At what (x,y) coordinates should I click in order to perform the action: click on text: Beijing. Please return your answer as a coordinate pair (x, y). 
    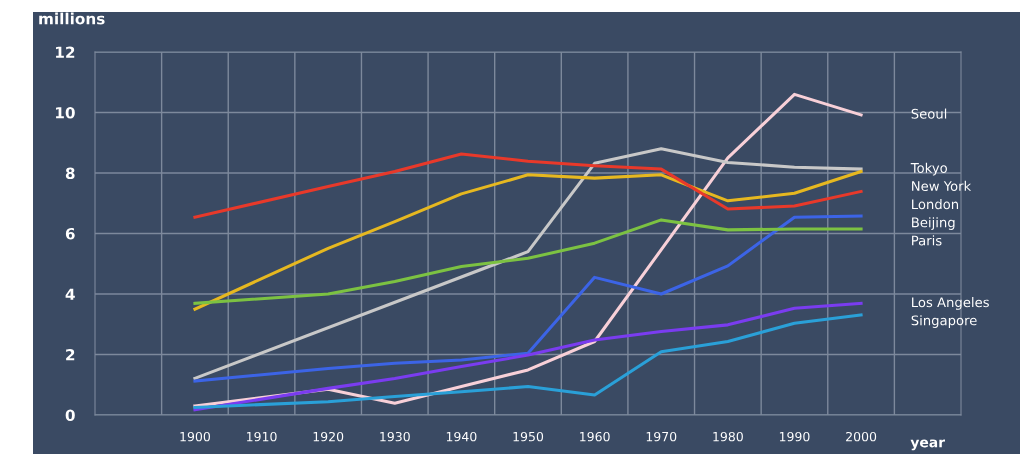
    Looking at the image, I should click on (933, 223).